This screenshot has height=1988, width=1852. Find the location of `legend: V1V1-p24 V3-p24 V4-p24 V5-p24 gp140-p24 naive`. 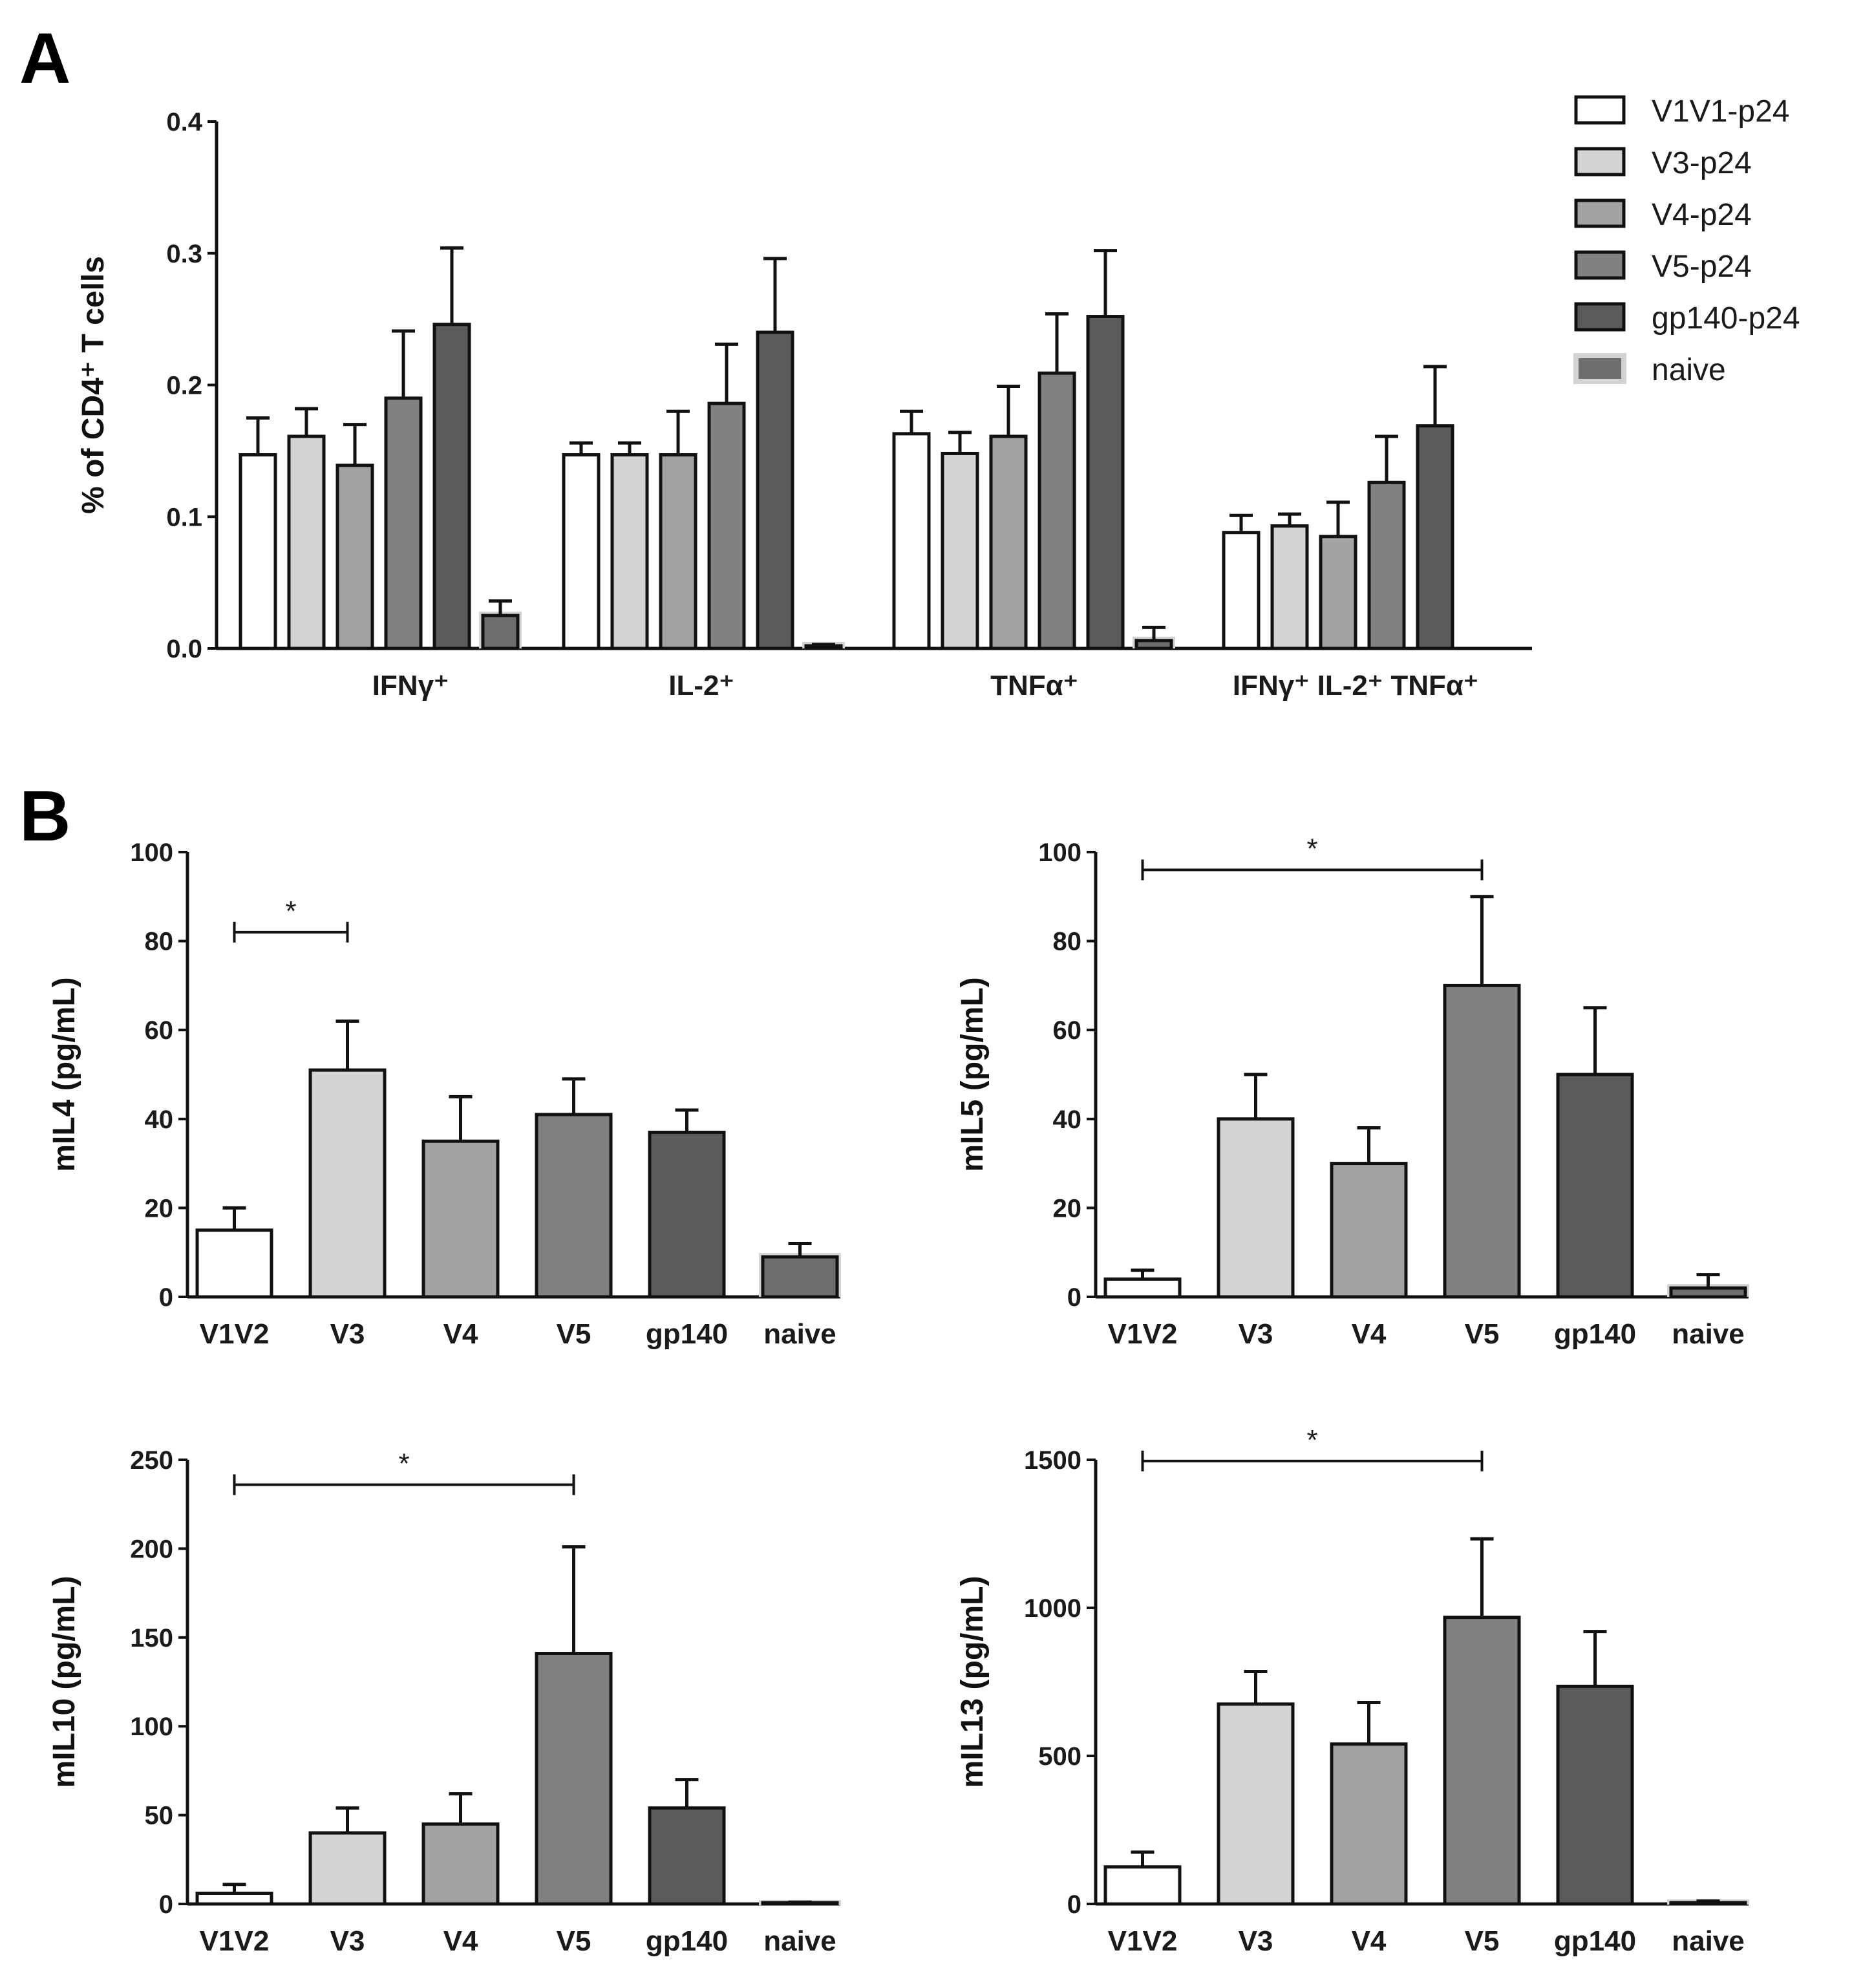

legend: V1V1-p24 V3-p24 V4-p24 V5-p24 gp140-p24 naive is located at coordinates (1686, 240).